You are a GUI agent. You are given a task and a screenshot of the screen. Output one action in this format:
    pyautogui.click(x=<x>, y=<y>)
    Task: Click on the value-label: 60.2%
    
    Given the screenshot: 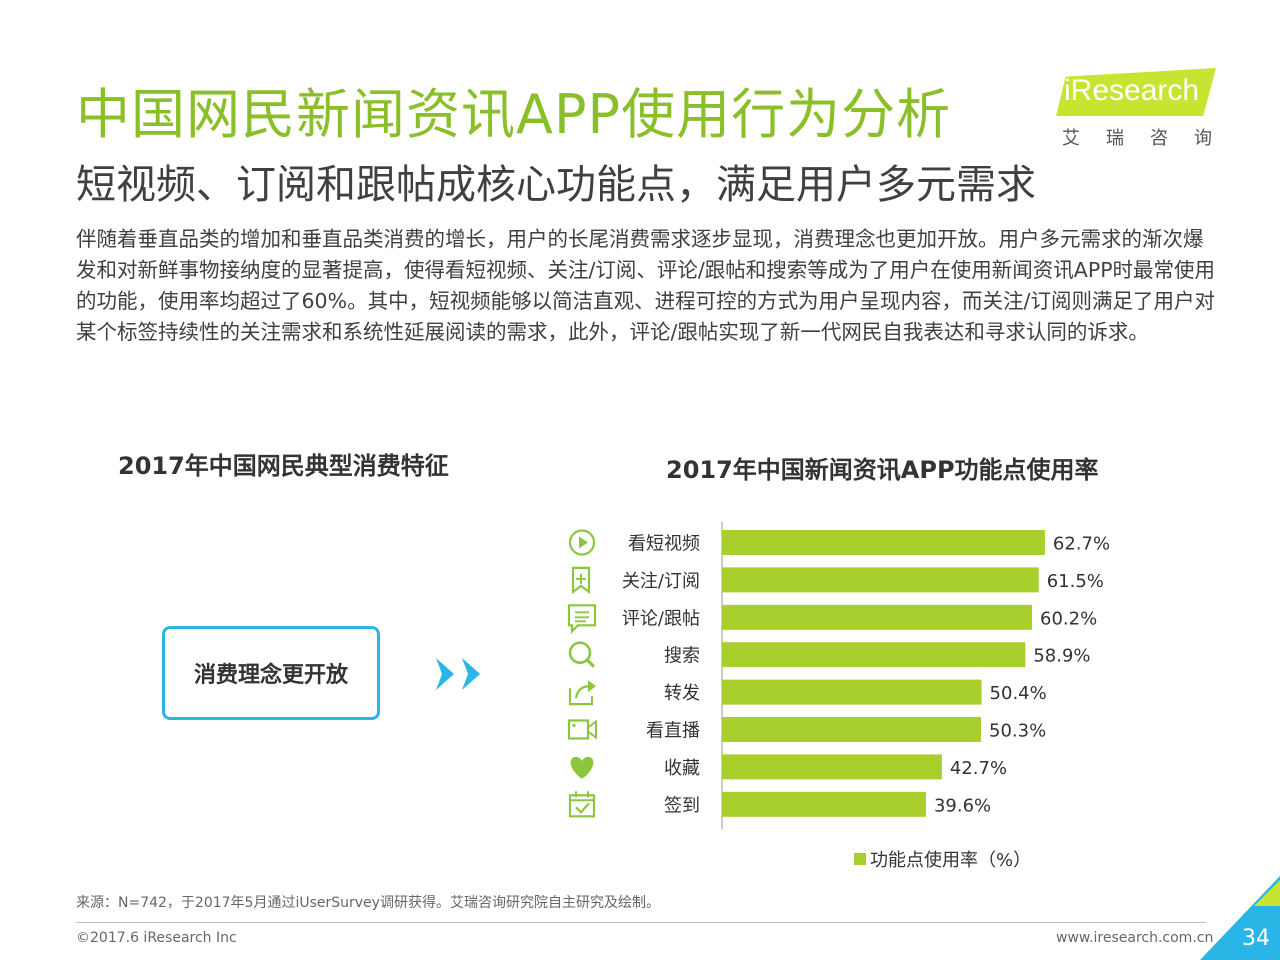 What is the action you would take?
    pyautogui.click(x=1068, y=618)
    